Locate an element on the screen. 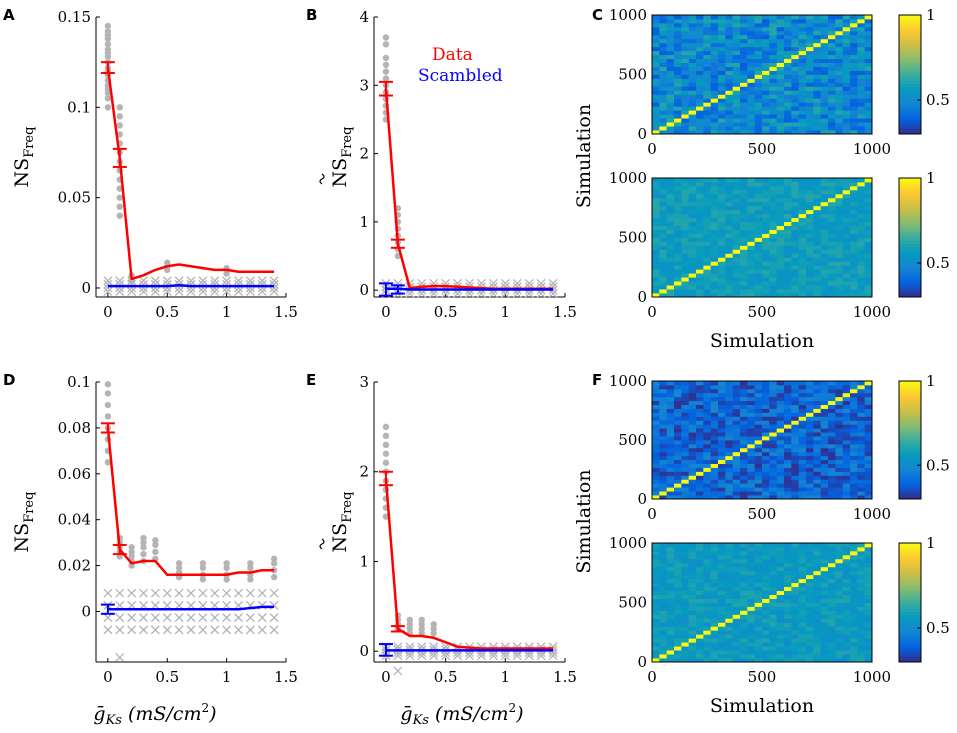  sample-cross-a is located at coordinates (238, 281).